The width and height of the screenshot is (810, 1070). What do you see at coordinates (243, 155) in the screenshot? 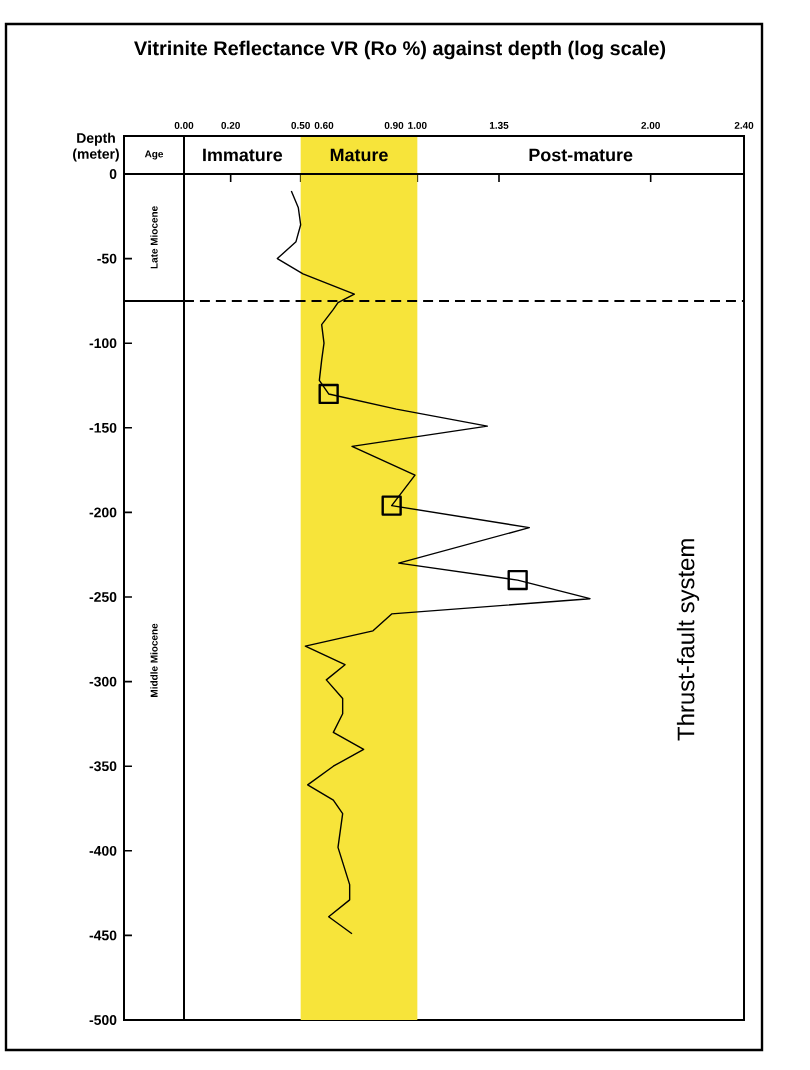
I see `text: Immature` at bounding box center [243, 155].